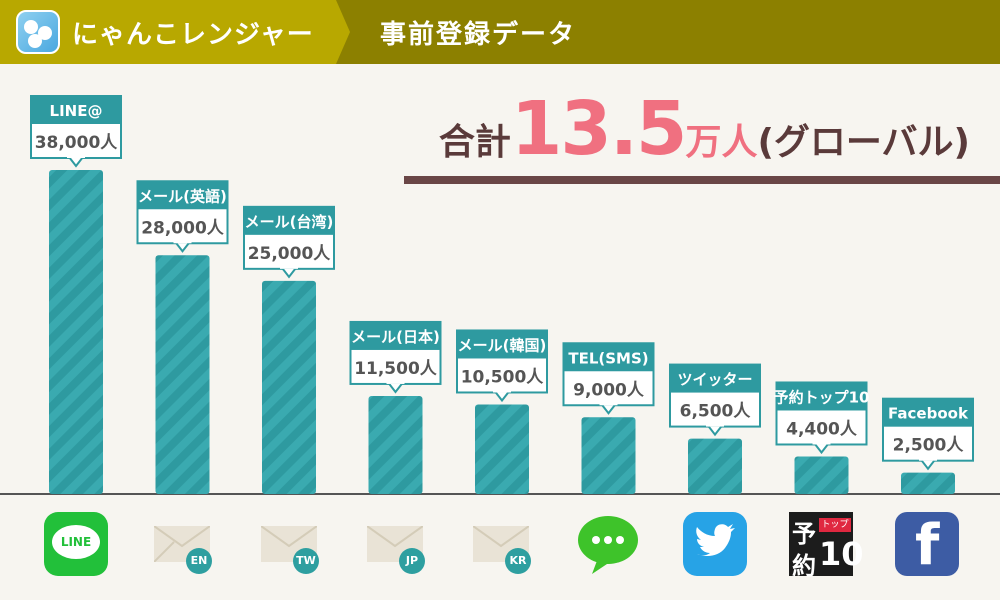  Describe the element at coordinates (518, 561) in the screenshot. I see `badge-kr: KR` at that location.